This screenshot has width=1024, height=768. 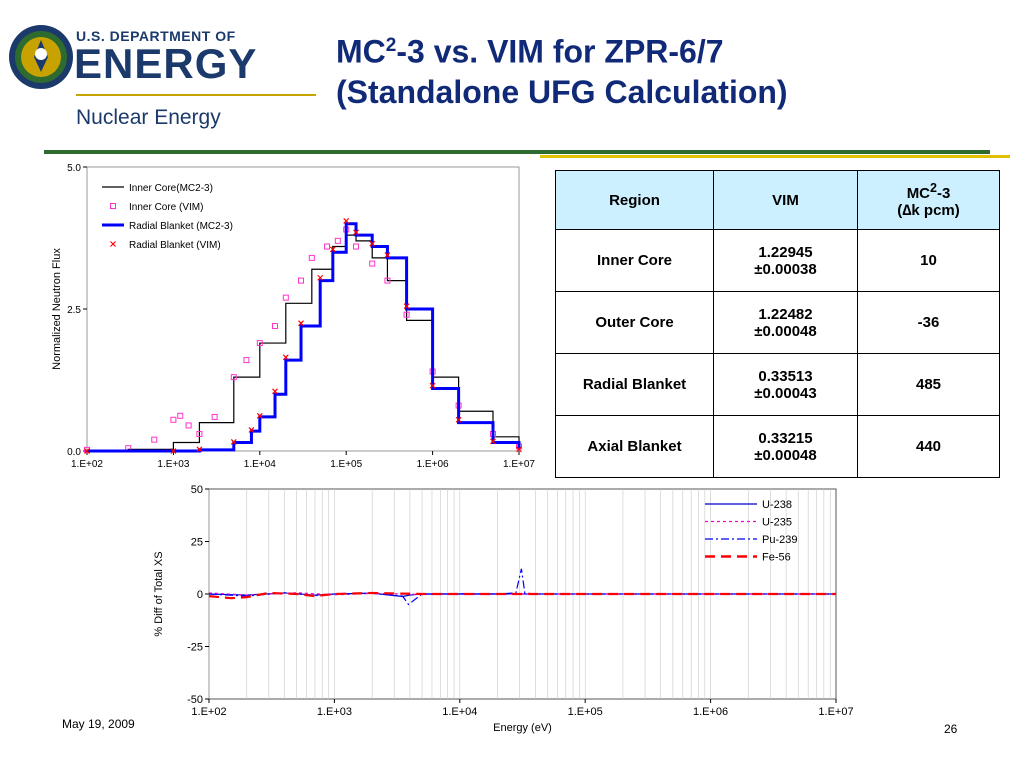 I want to click on agency-line-1: U.S. DEPARTMENT OF, so click(x=156, y=36).